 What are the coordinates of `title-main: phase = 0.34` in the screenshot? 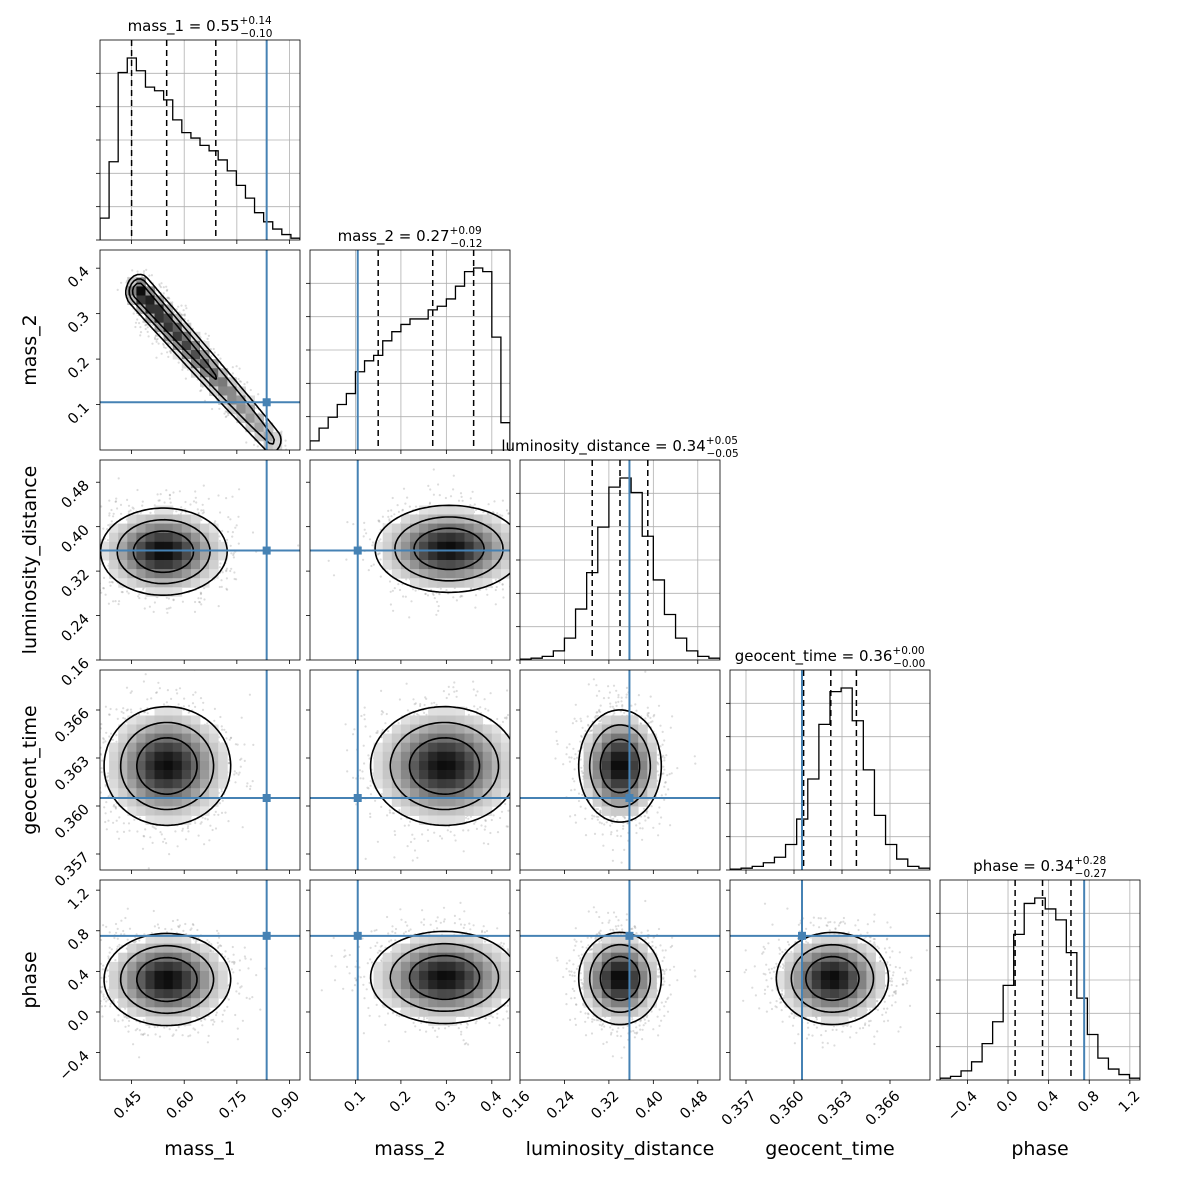 It's located at (1023, 866).